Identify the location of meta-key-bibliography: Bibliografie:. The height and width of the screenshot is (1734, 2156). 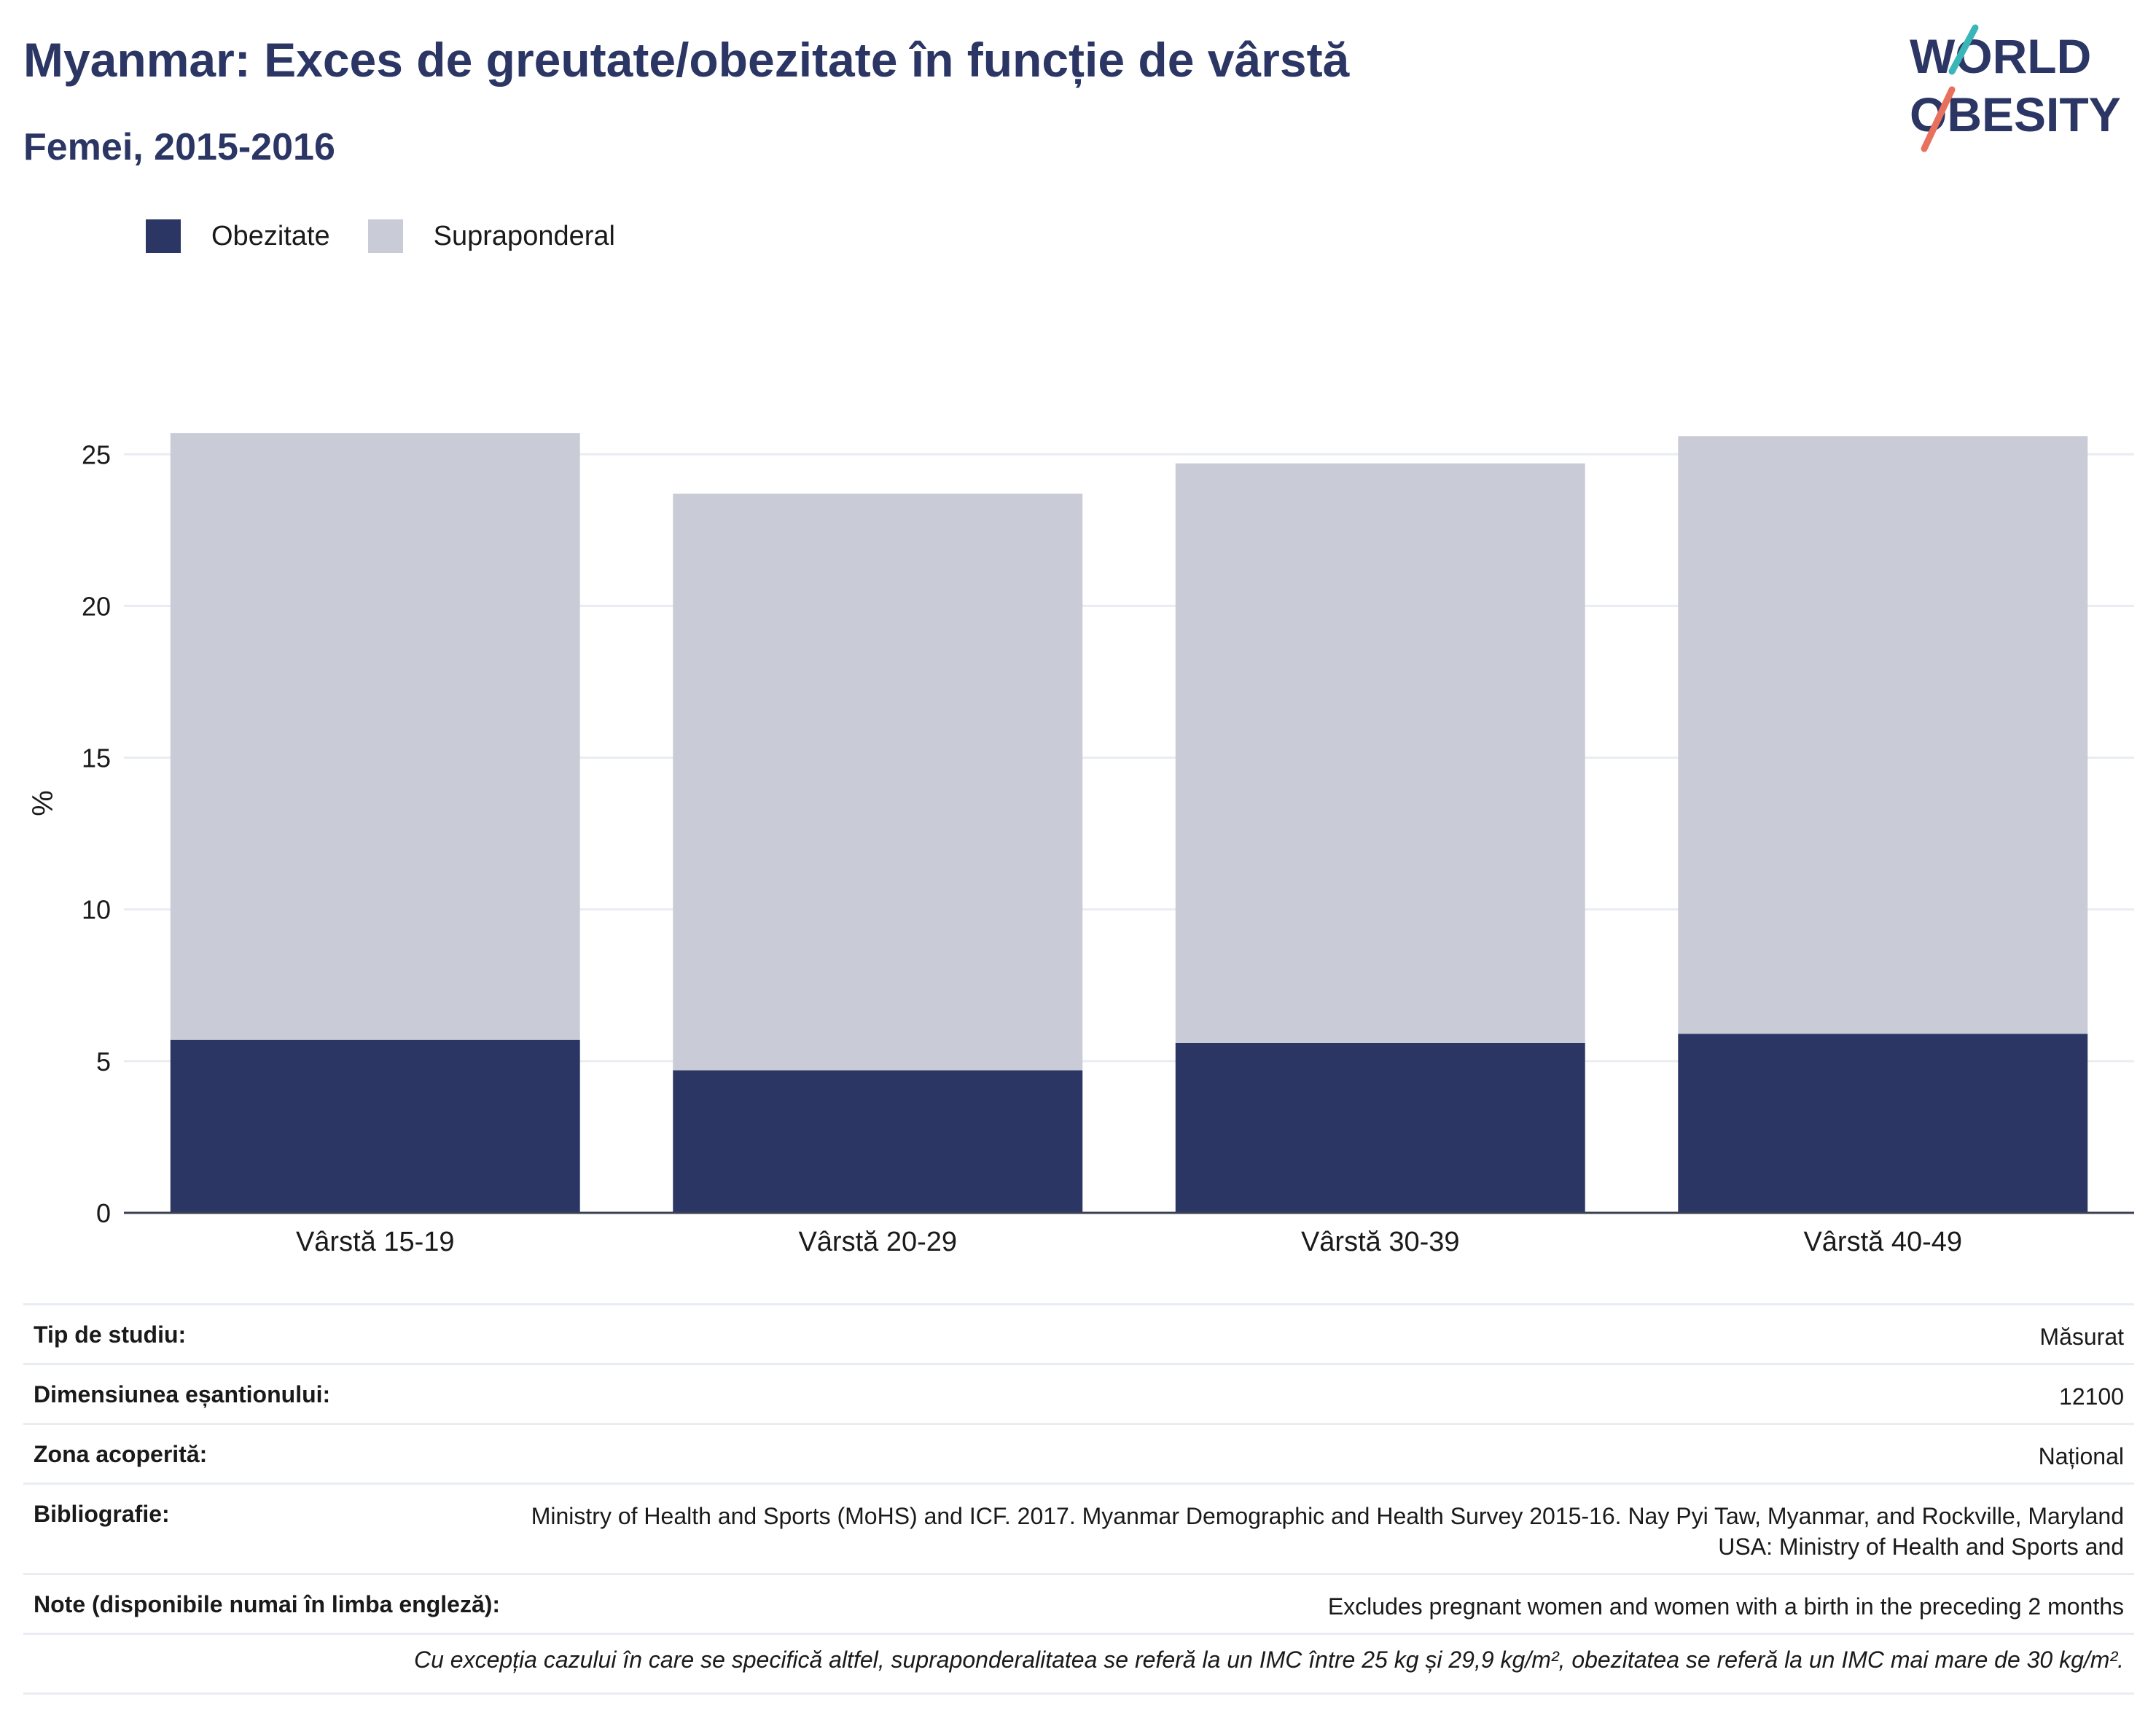
(102, 1514).